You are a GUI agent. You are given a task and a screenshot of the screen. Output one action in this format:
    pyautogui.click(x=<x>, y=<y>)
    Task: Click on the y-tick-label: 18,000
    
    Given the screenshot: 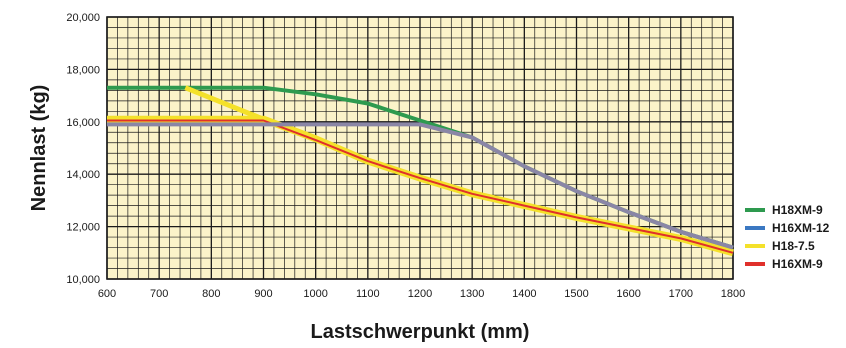 What is the action you would take?
    pyautogui.click(x=83, y=70)
    